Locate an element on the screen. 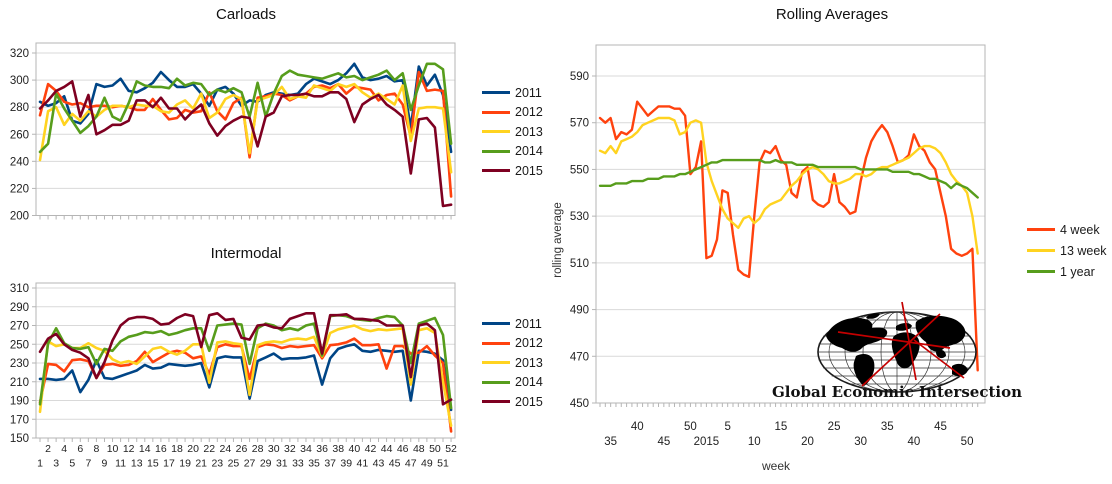 This screenshot has width=1112, height=484. legend-label: 2013 is located at coordinates (529, 131).